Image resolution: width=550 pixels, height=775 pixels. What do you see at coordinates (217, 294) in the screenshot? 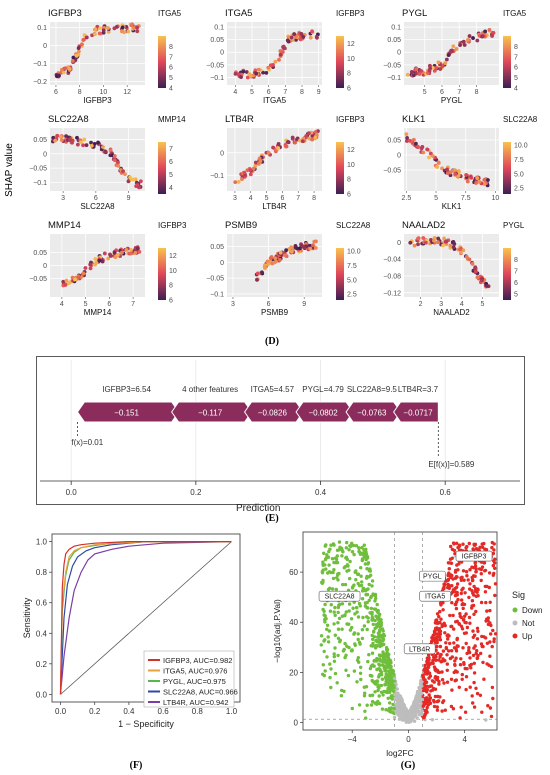
I see `y-tick-label: −0.1` at bounding box center [217, 294].